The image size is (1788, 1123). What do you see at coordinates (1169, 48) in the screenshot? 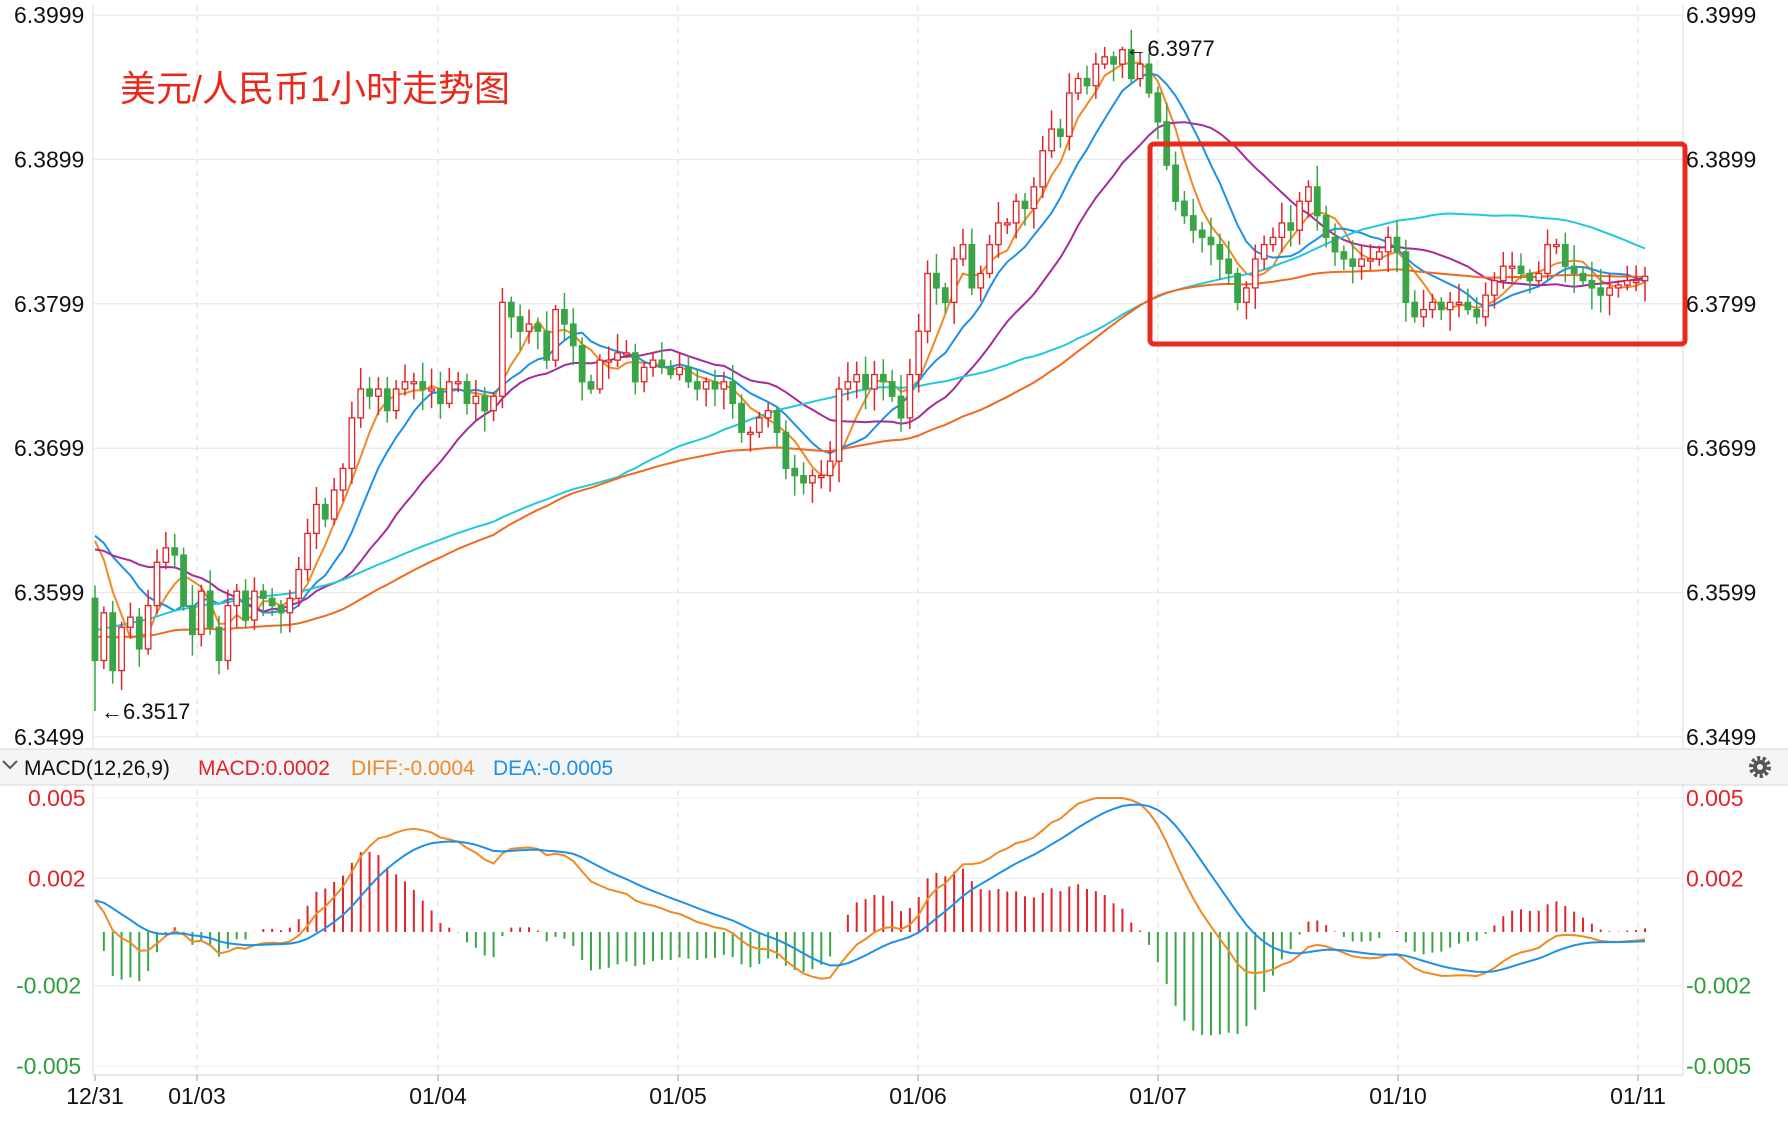
I see `high-annotation: ←6.3977` at bounding box center [1169, 48].